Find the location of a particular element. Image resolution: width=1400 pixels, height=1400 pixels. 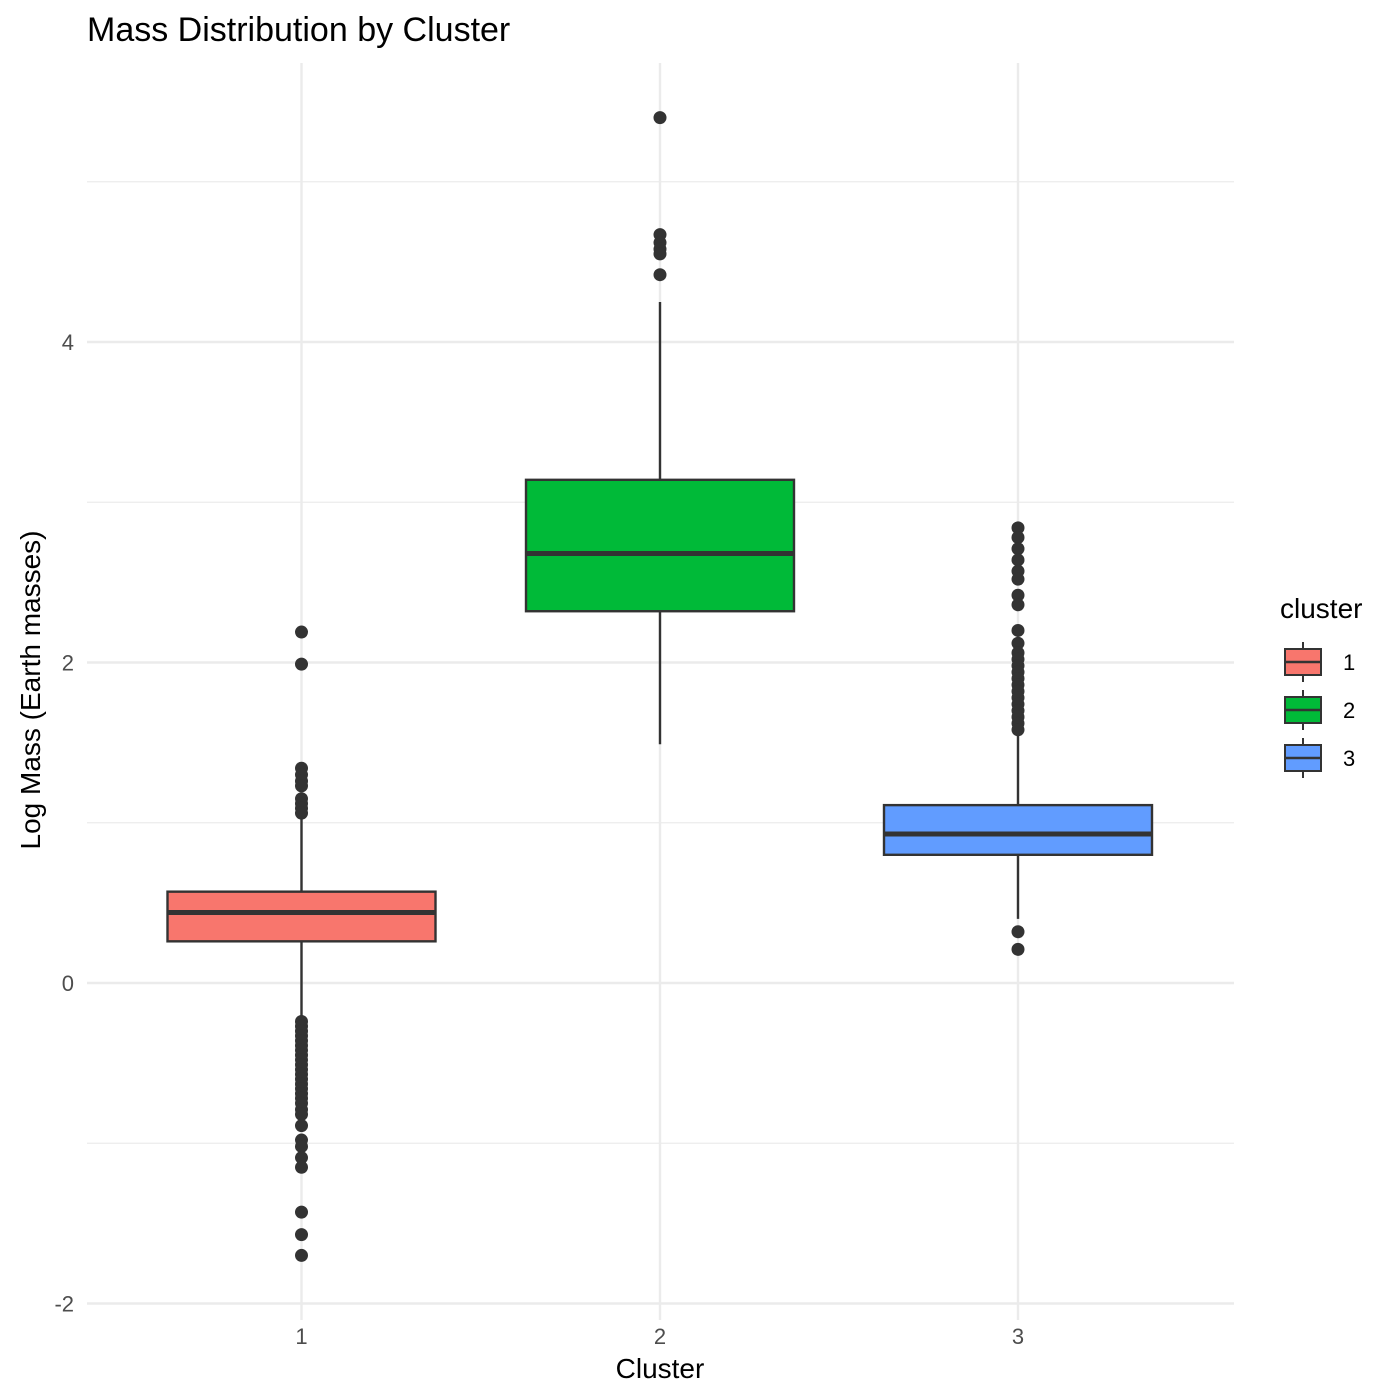

legend: cluster 1 2 3 is located at coordinates (1321, 685).